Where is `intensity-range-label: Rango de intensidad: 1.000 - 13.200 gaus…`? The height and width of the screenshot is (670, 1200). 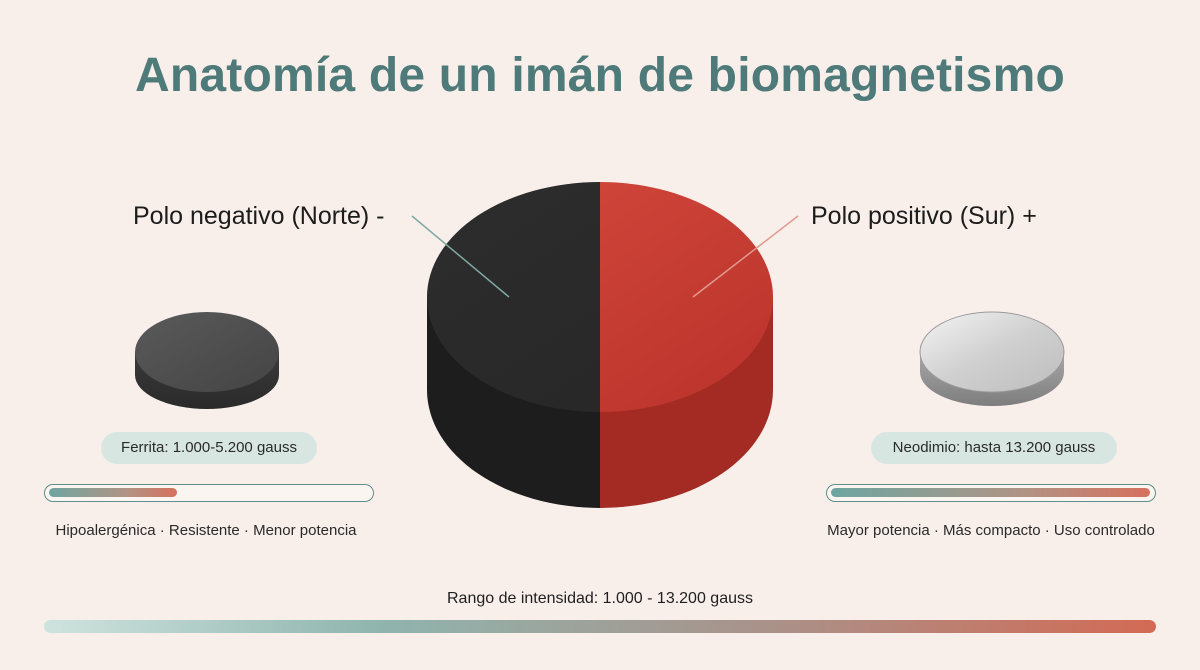 intensity-range-label: Rango de intensidad: 1.000 - 13.200 gaus… is located at coordinates (599, 598).